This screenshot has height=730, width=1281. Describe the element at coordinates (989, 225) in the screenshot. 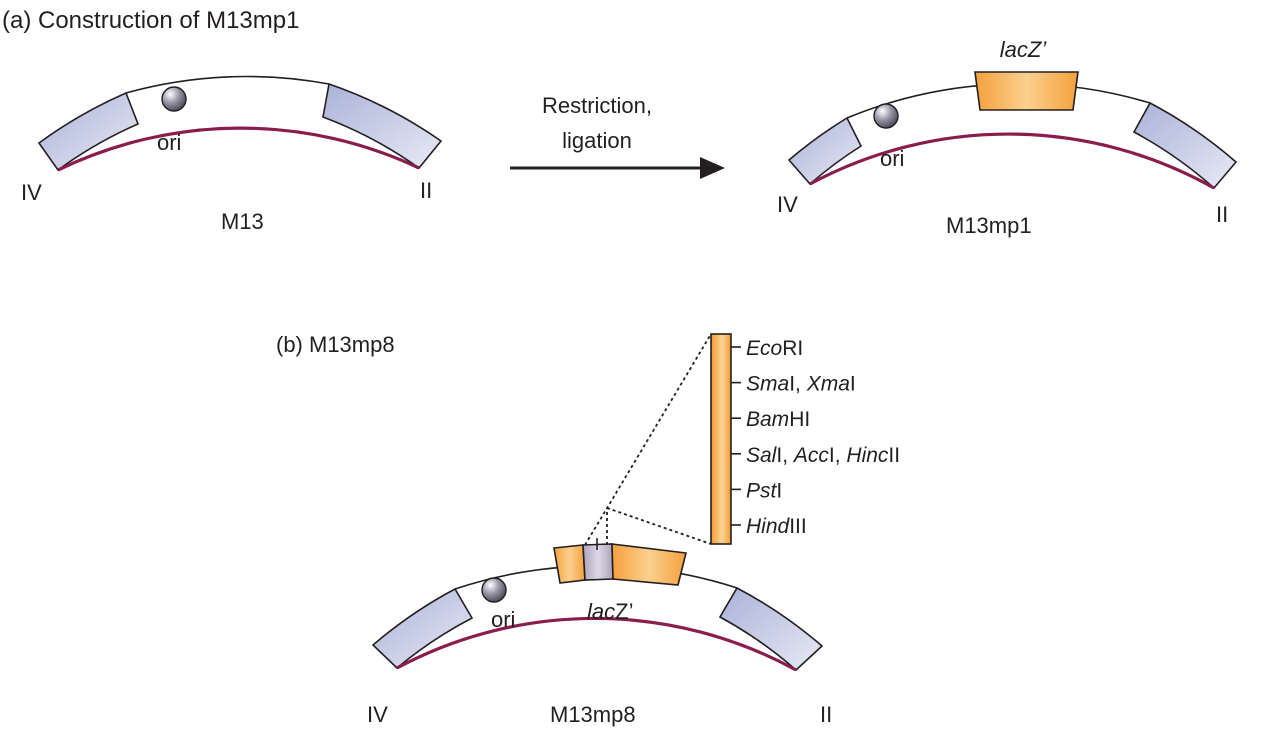

I see `plasmid-name: M13mp1` at that location.